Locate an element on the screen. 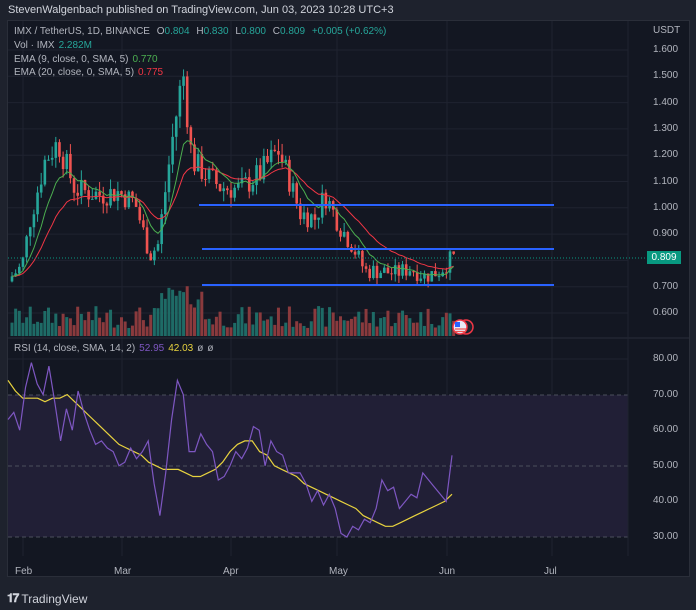  rsi-tick: 80.00 is located at coordinates (666, 358).